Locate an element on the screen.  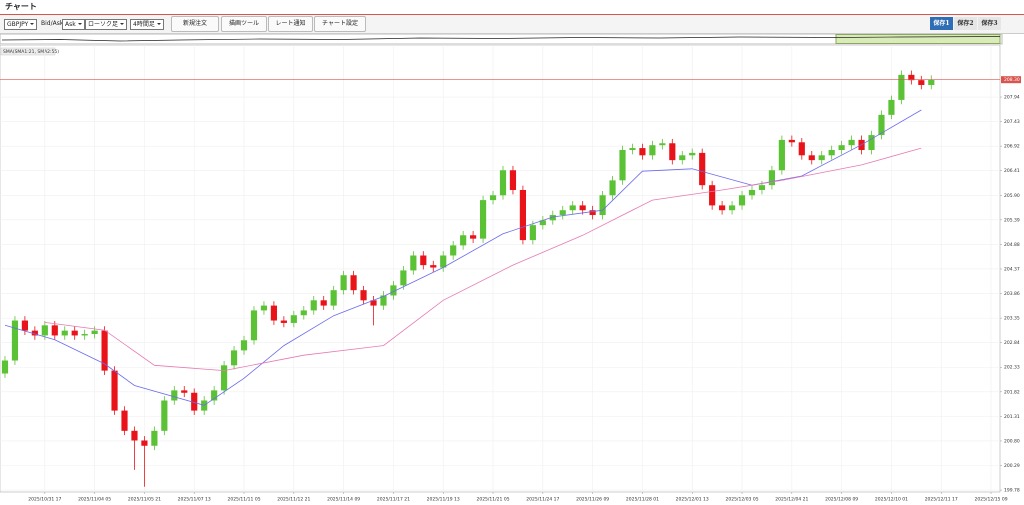
saved-tab: 保存3 is located at coordinates (989, 23).